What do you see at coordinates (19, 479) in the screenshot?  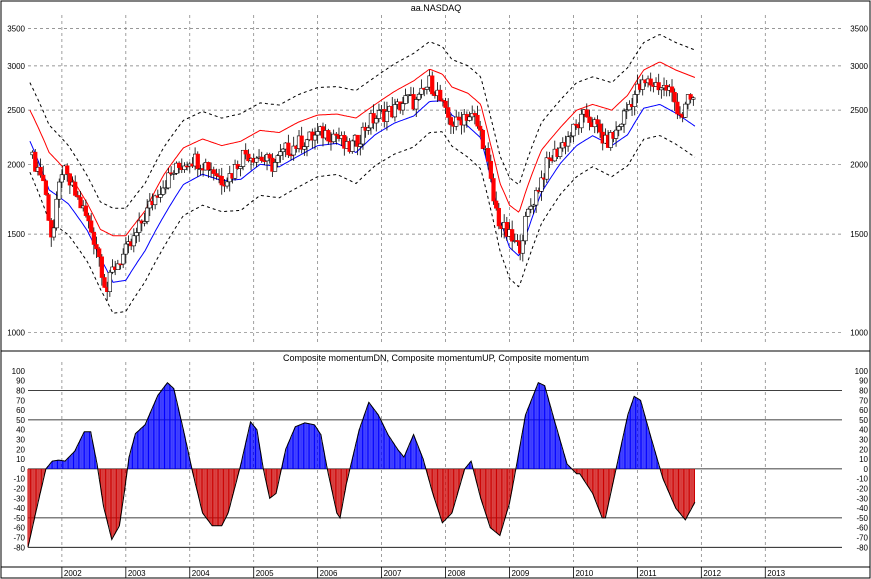 I see `momentum-y-tick-label: -10` at bounding box center [19, 479].